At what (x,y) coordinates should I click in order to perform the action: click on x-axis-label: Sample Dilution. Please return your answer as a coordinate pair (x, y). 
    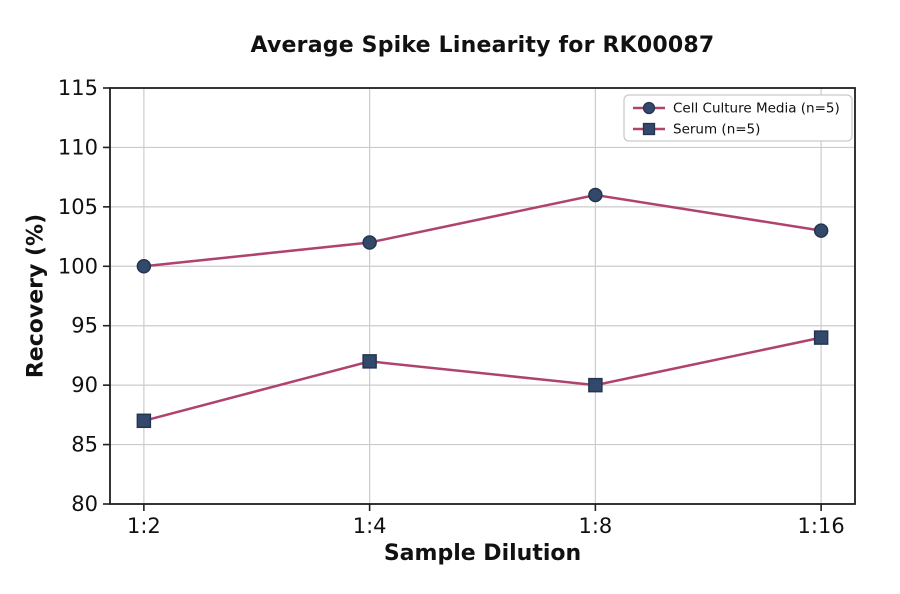
    Looking at the image, I should click on (482, 553).